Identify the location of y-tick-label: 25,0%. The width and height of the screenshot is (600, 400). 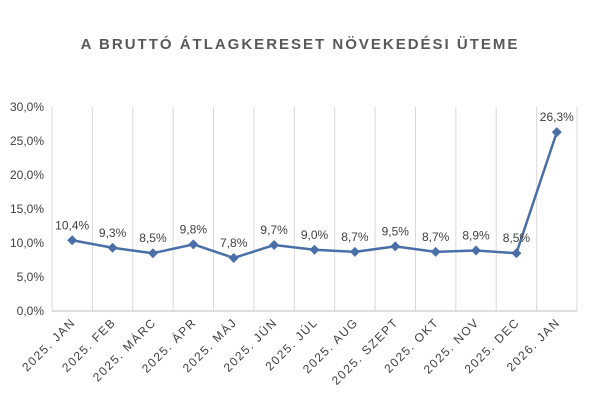
(27, 141).